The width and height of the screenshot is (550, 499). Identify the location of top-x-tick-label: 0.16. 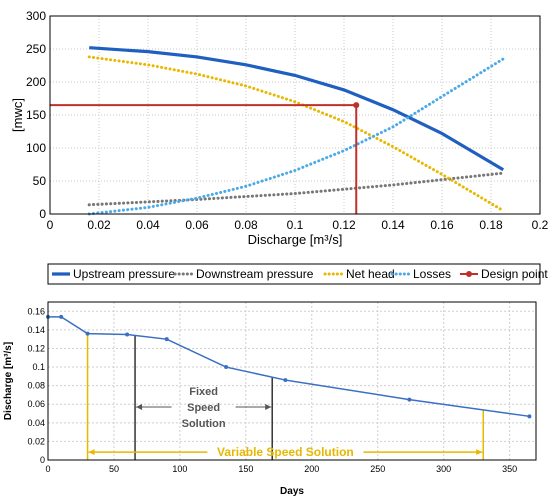
(442, 225).